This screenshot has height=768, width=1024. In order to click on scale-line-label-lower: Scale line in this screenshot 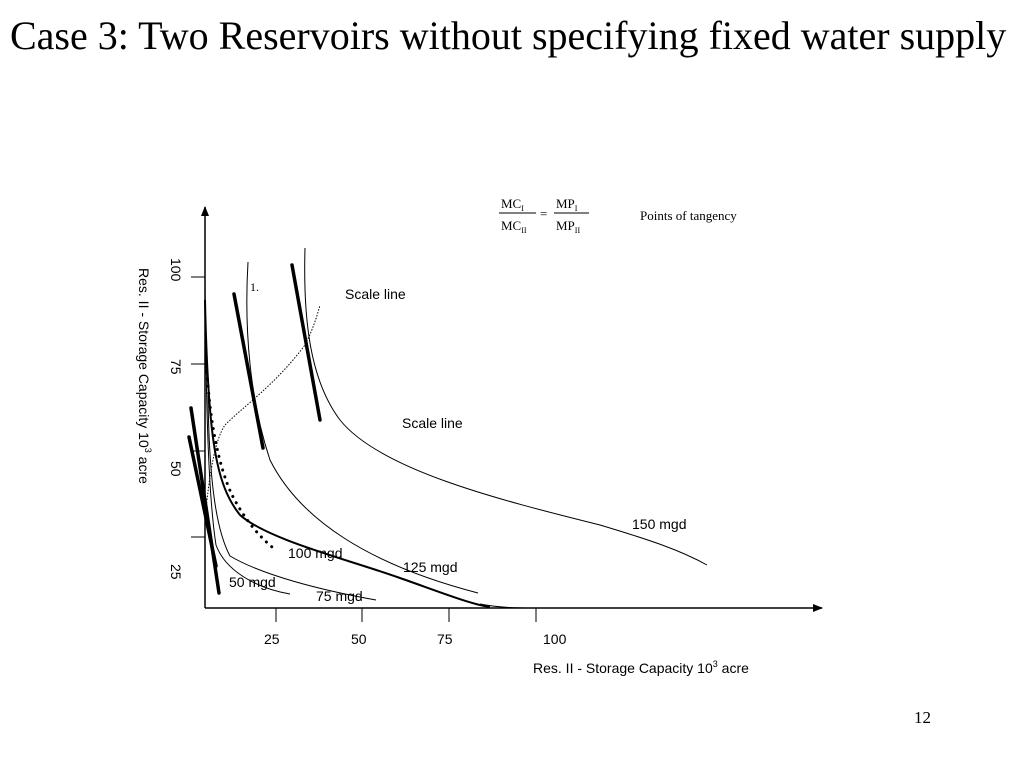, I will do `click(432, 423)`.